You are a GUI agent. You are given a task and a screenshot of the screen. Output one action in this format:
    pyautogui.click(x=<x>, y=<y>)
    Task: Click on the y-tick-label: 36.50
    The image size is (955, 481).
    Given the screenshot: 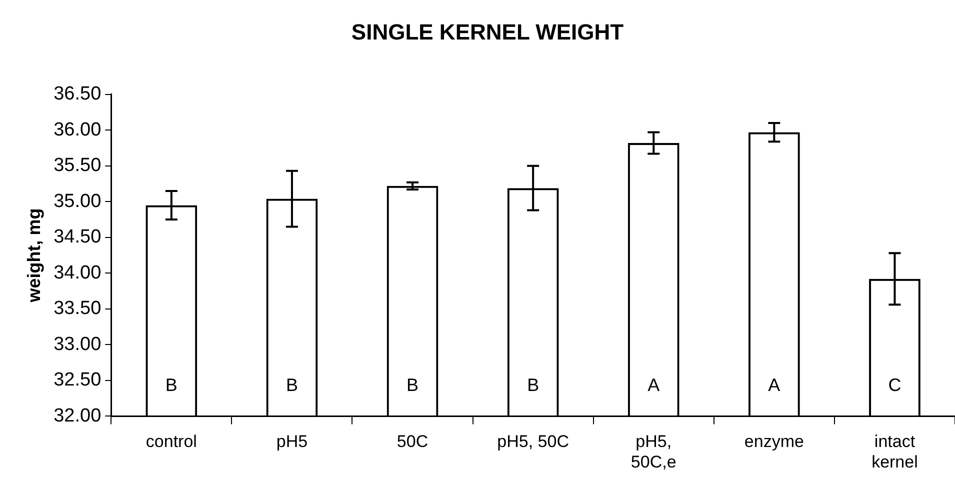 What is the action you would take?
    pyautogui.click(x=78, y=94)
    